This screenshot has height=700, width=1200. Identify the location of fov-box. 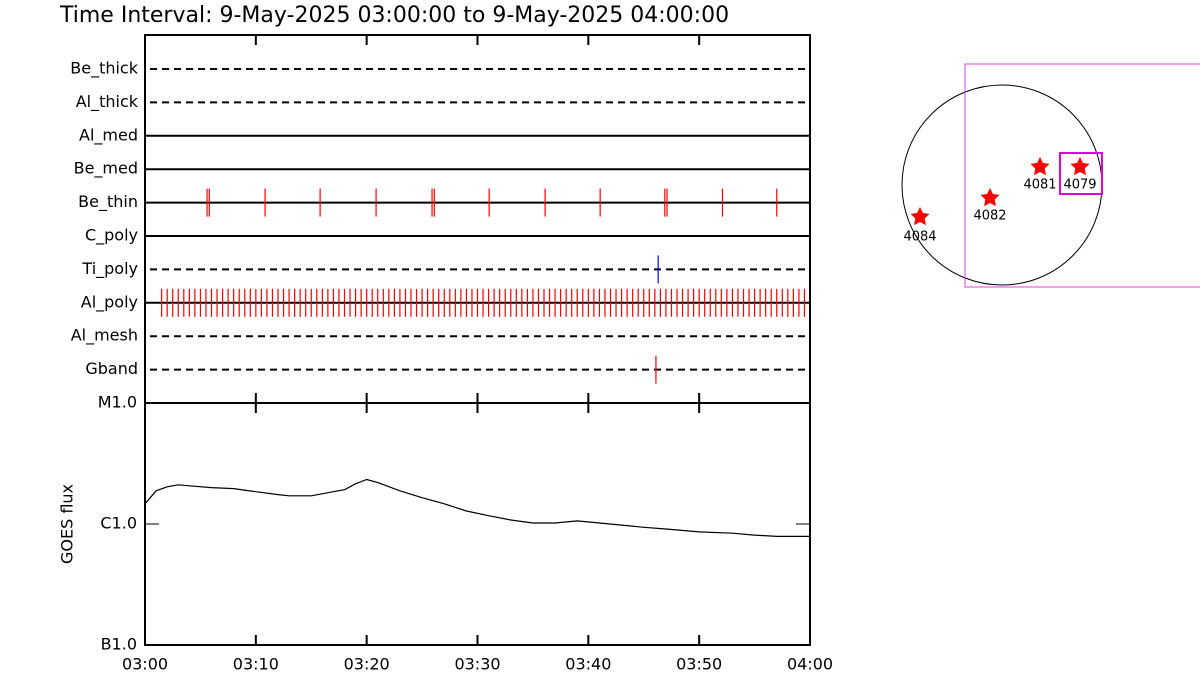
(1082, 175).